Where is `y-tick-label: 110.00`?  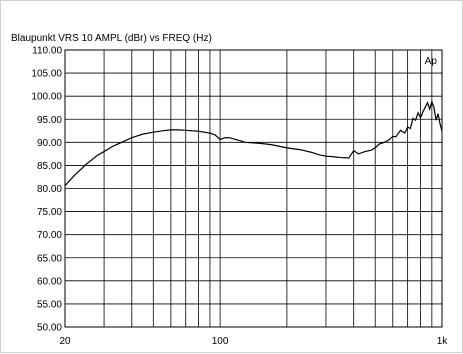 y-tick-label: 110.00 is located at coordinates (47, 51).